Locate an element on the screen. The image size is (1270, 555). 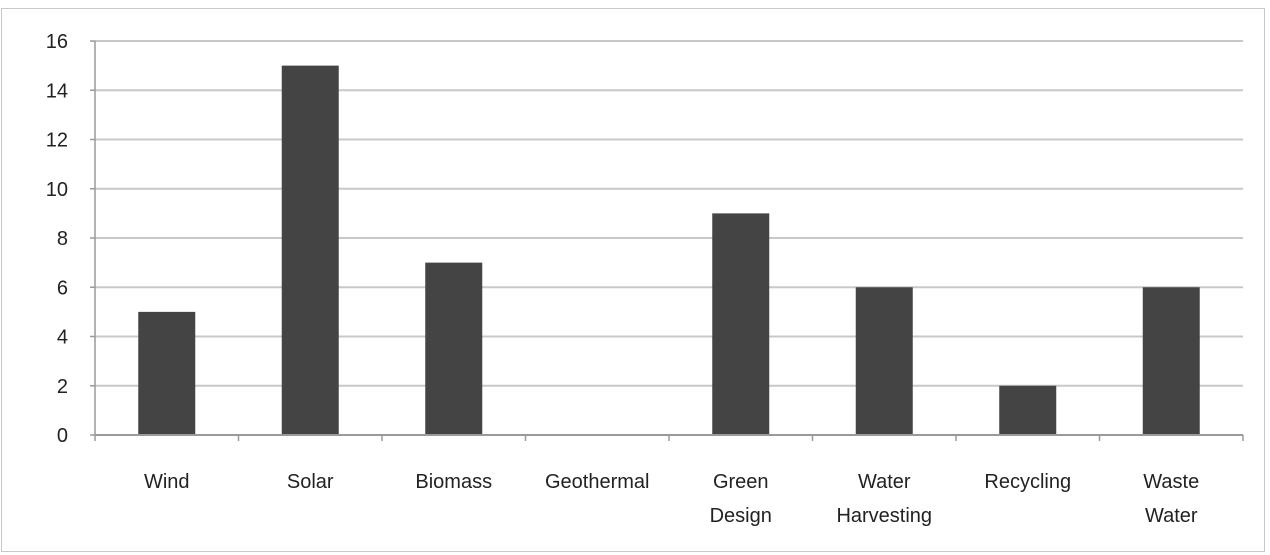
category-label-line: Wind is located at coordinates (167, 482).